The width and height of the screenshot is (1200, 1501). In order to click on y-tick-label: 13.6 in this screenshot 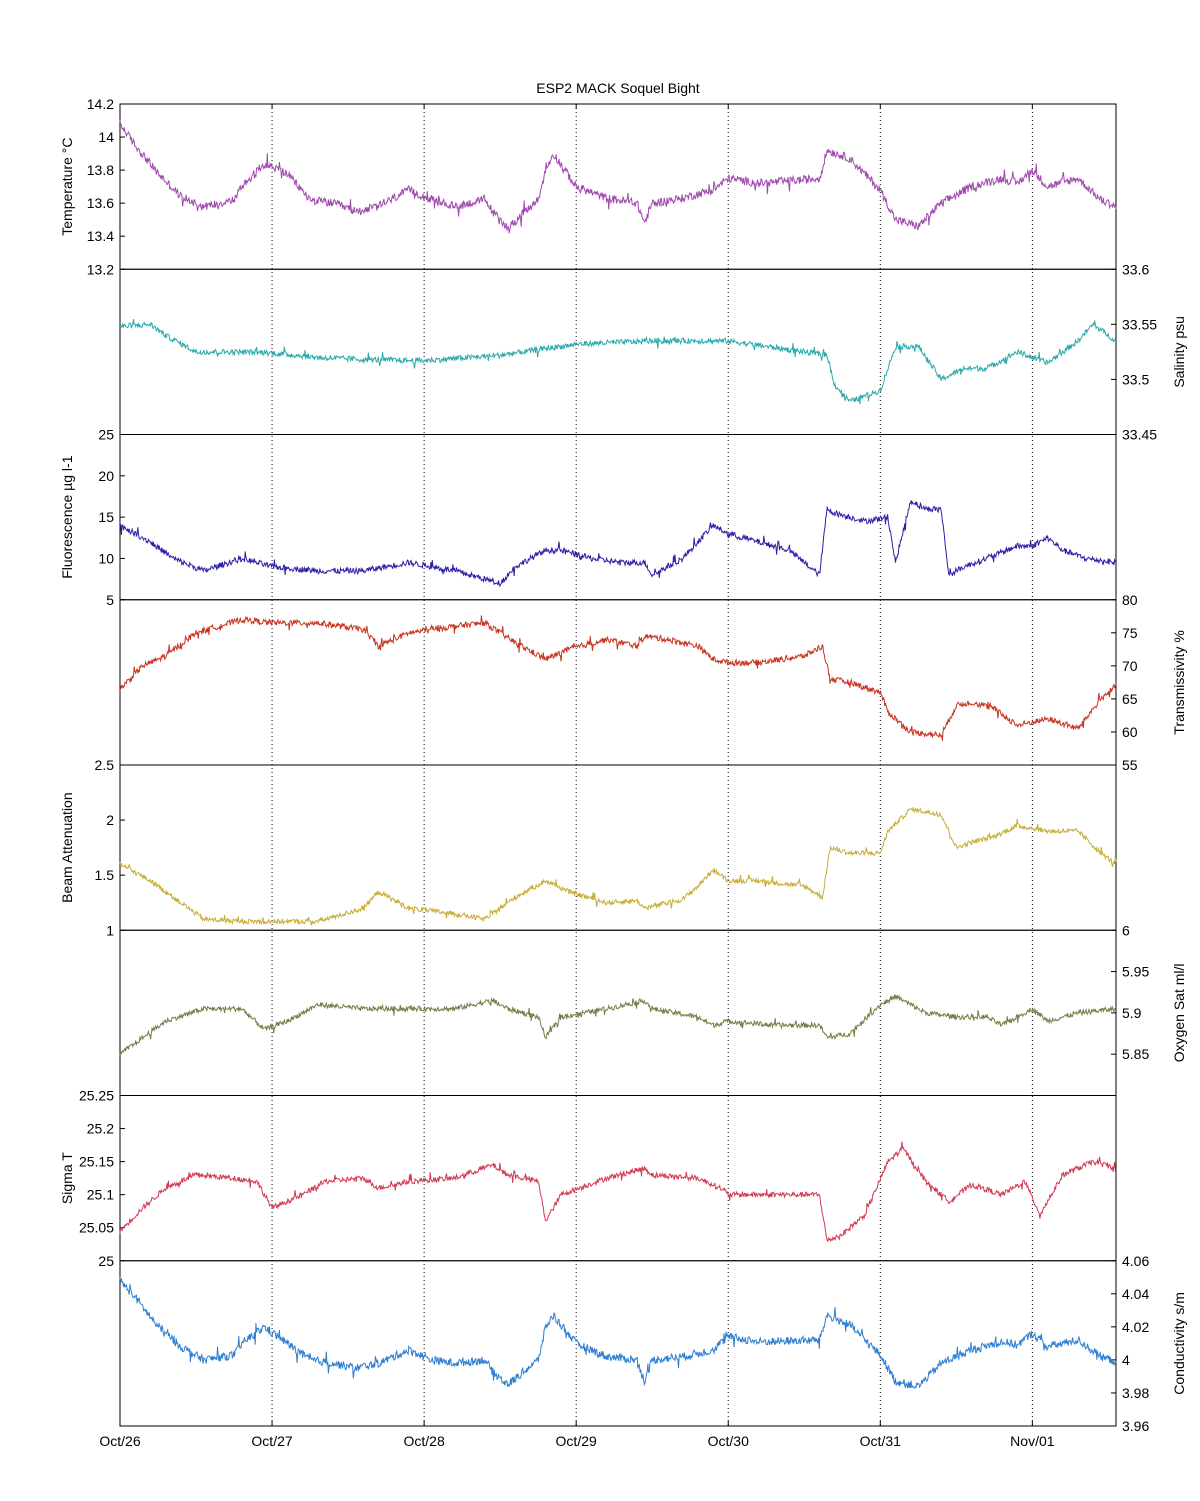, I will do `click(100, 203)`.